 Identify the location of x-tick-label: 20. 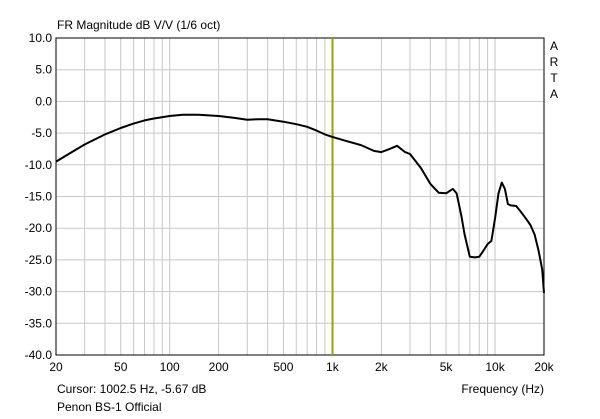
(56, 367).